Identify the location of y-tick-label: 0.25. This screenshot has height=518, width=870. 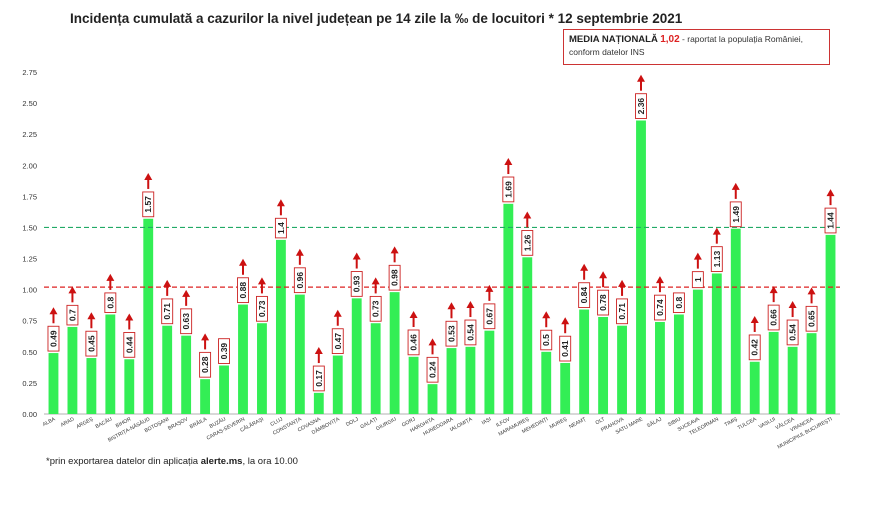
(29, 383).